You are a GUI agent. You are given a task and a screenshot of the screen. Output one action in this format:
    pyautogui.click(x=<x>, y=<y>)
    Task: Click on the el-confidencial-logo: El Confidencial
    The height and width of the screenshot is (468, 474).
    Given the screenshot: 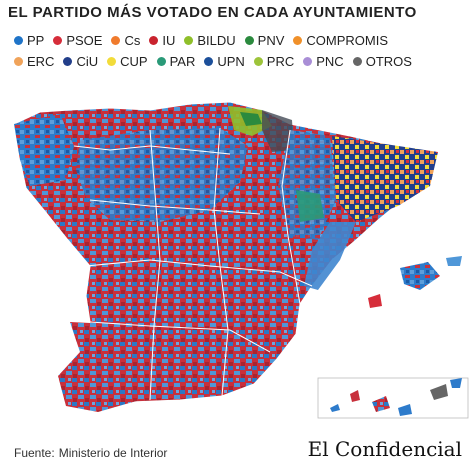 What is the action you would take?
    pyautogui.click(x=384, y=449)
    